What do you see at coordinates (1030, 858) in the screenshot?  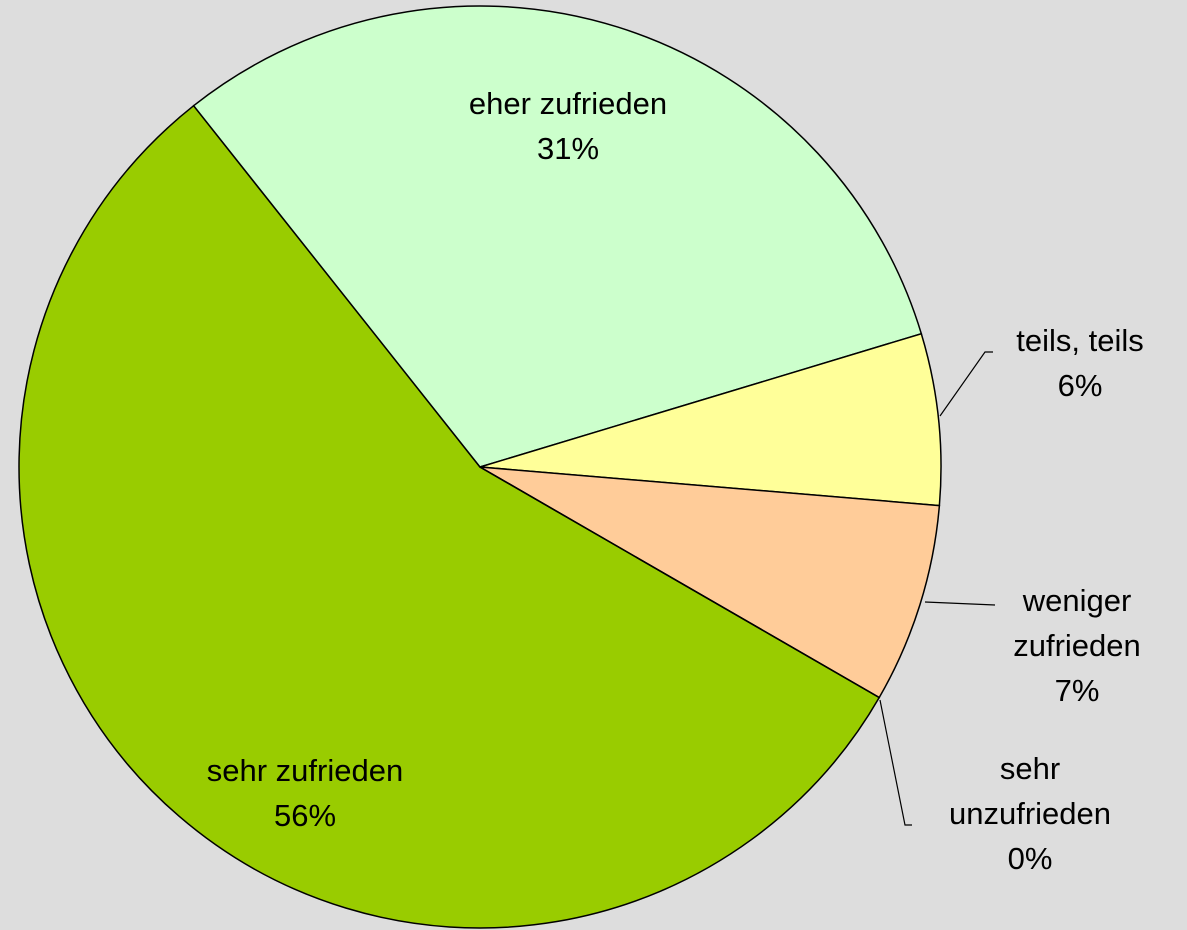 I see `value-label: 0%` at bounding box center [1030, 858].